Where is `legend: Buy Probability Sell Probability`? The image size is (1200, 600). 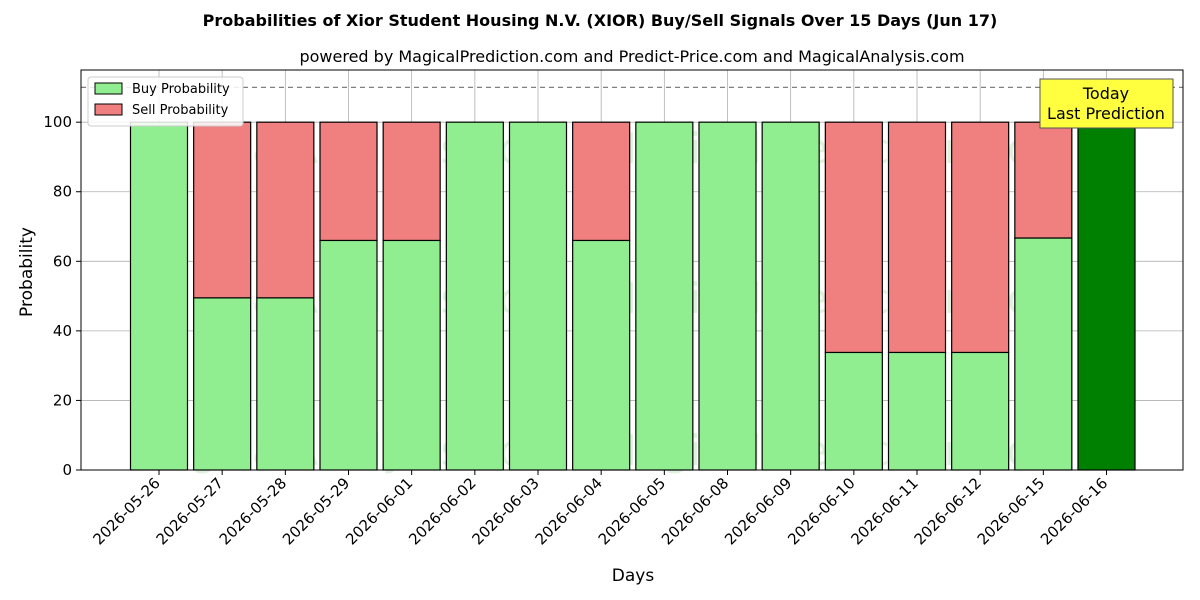 legend: Buy Probability Sell Probability is located at coordinates (165, 101).